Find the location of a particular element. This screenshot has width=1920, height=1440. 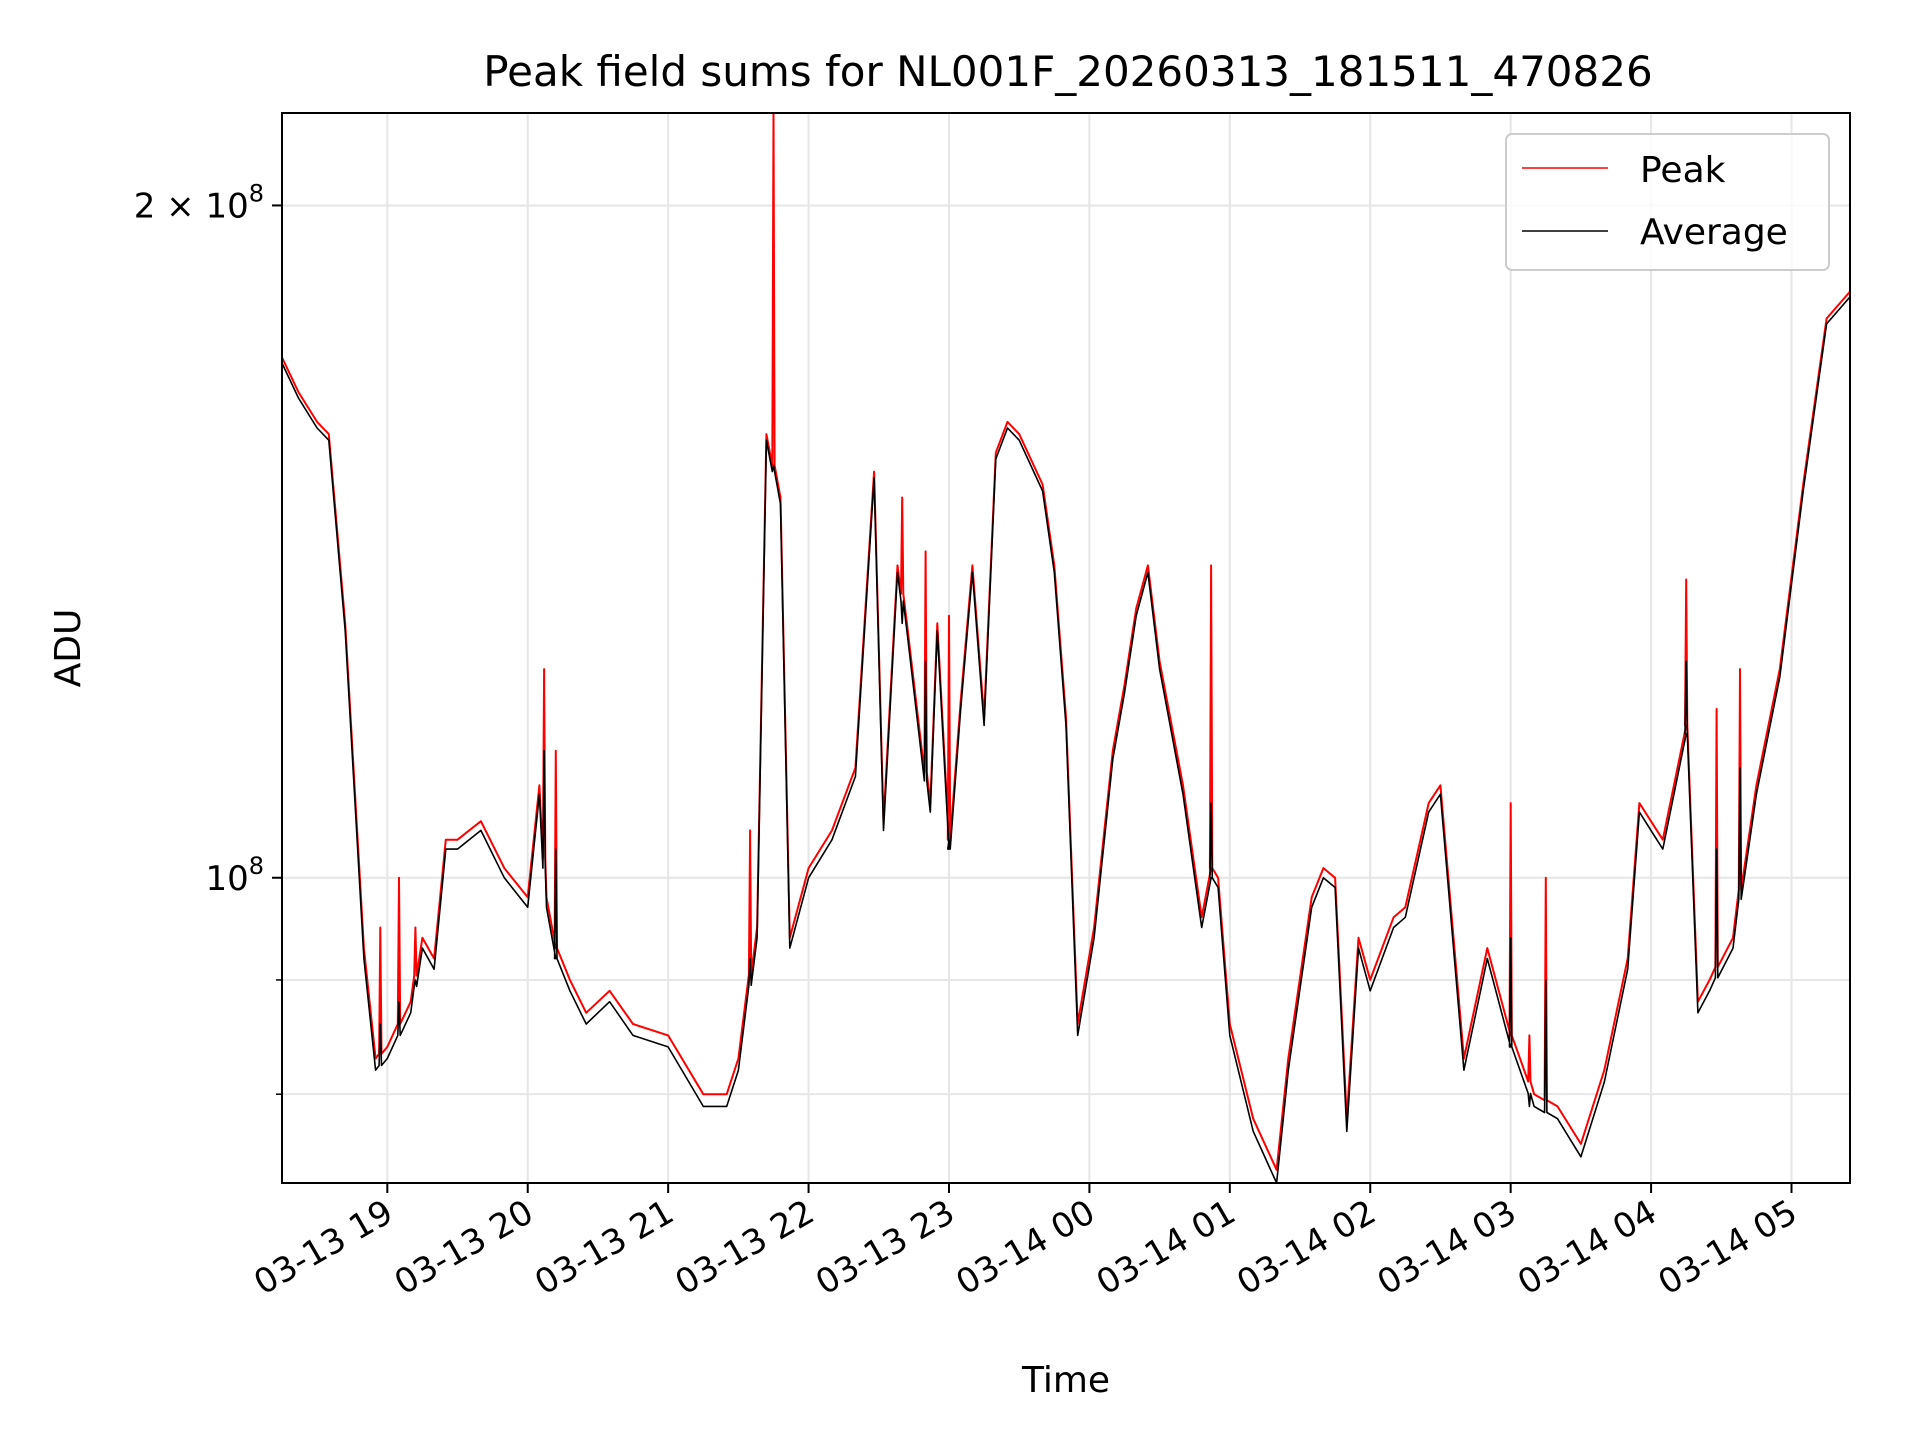

legend-peak-label: Peak is located at coordinates (1683, 170).